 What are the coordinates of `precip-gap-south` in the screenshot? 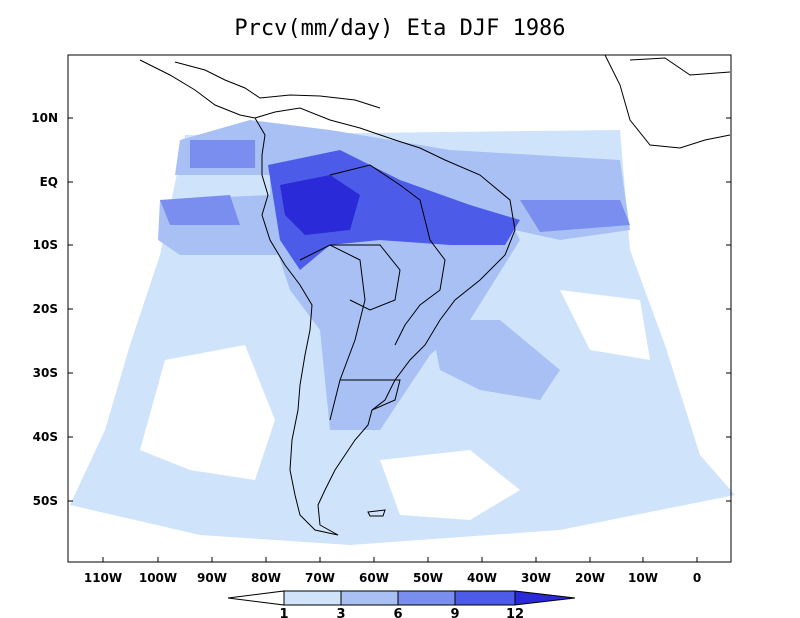 It's located at (450, 485).